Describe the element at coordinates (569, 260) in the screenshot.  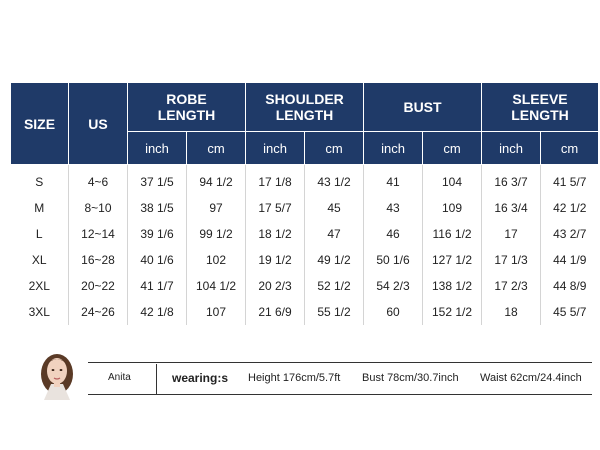
I see `measurement-cell: 44 1/9` at that location.